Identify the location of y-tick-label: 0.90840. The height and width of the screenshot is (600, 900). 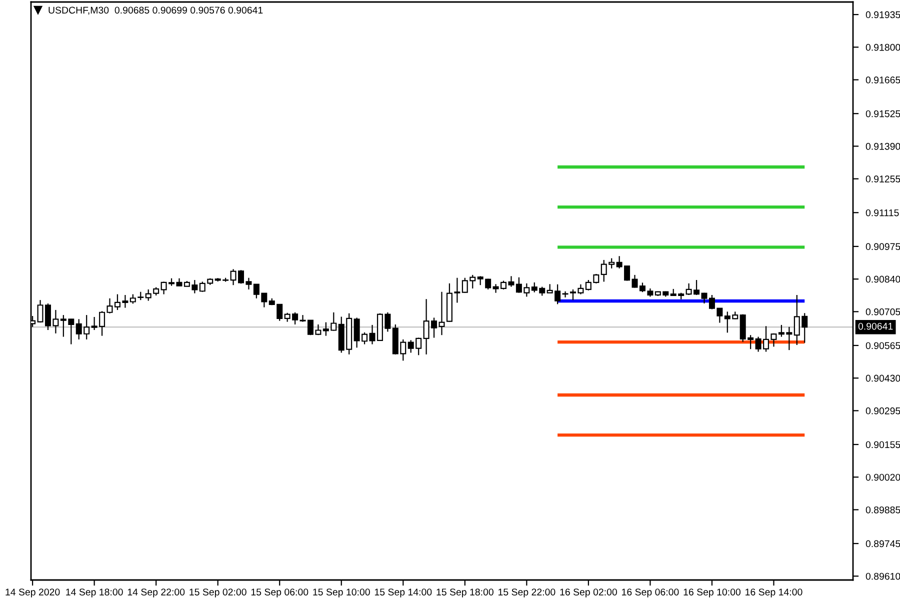
(883, 279).